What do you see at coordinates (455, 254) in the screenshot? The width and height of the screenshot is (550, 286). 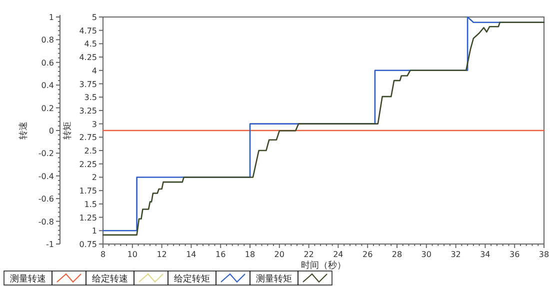 I see `x-tick-label: 32` at bounding box center [455, 254].